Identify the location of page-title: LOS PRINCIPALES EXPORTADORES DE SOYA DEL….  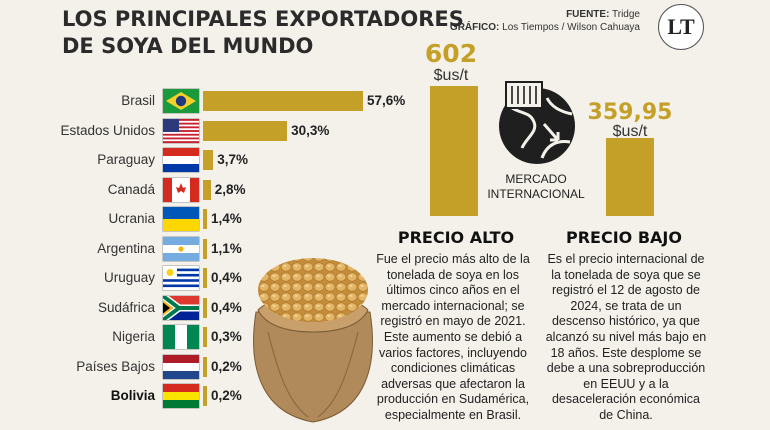
(272, 33).